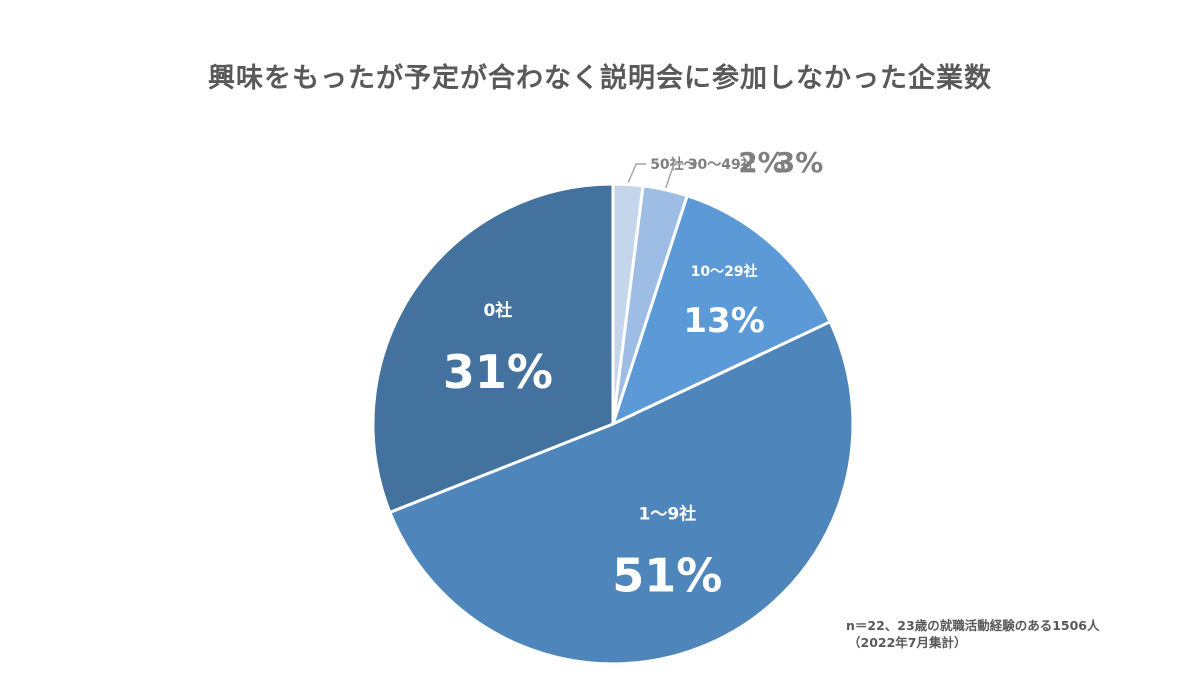 The width and height of the screenshot is (1200, 677). I want to click on chart-title: 興味をもったが予定が合わなく説明会に参加しなかった企業数, so click(600, 78).